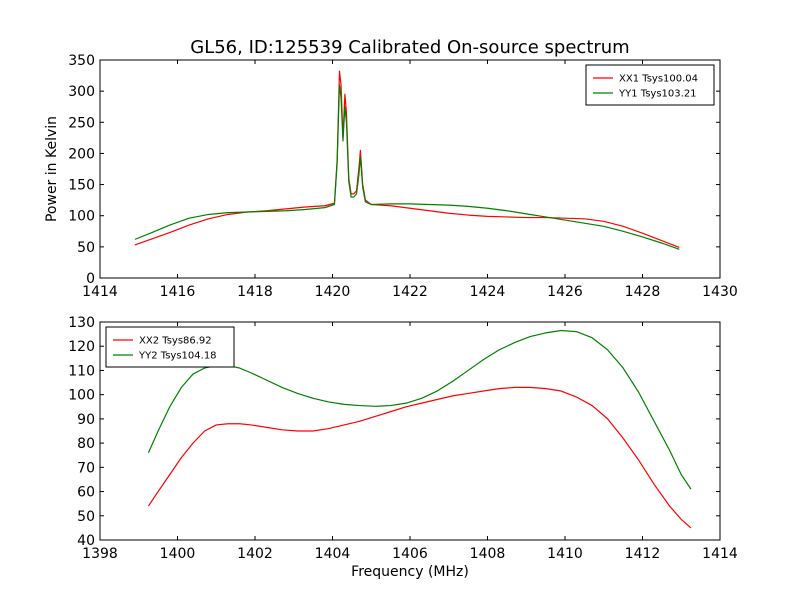 This screenshot has width=800, height=600. I want to click on y-tick-label-1-3: 70, so click(86, 468).